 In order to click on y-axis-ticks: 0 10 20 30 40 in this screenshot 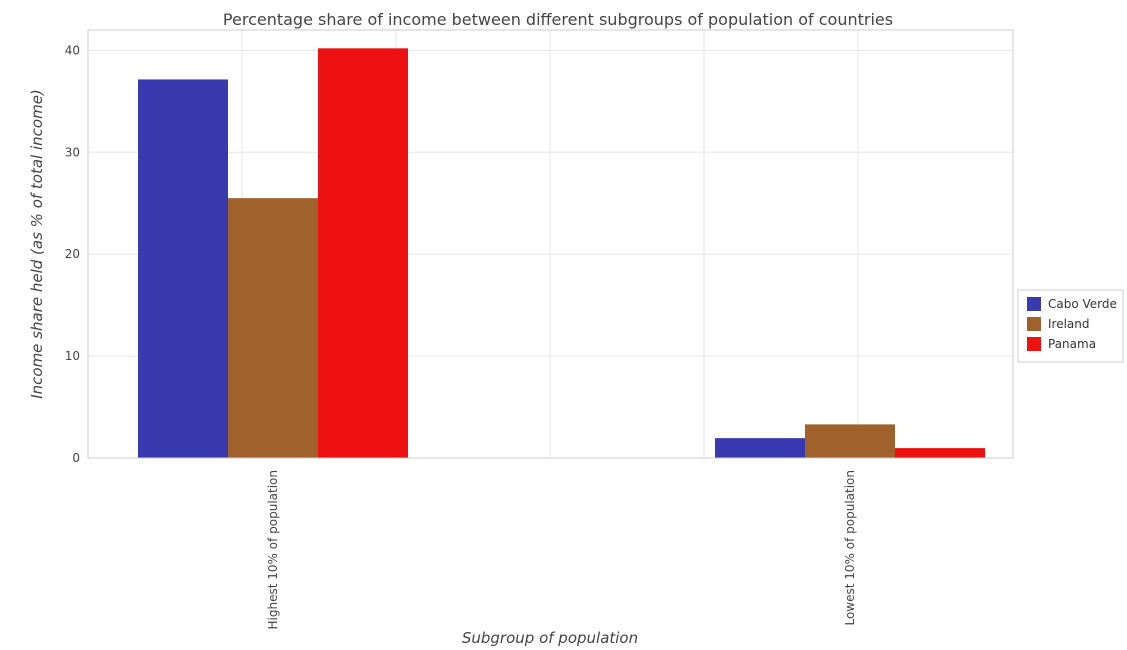, I will do `click(72, 254)`.